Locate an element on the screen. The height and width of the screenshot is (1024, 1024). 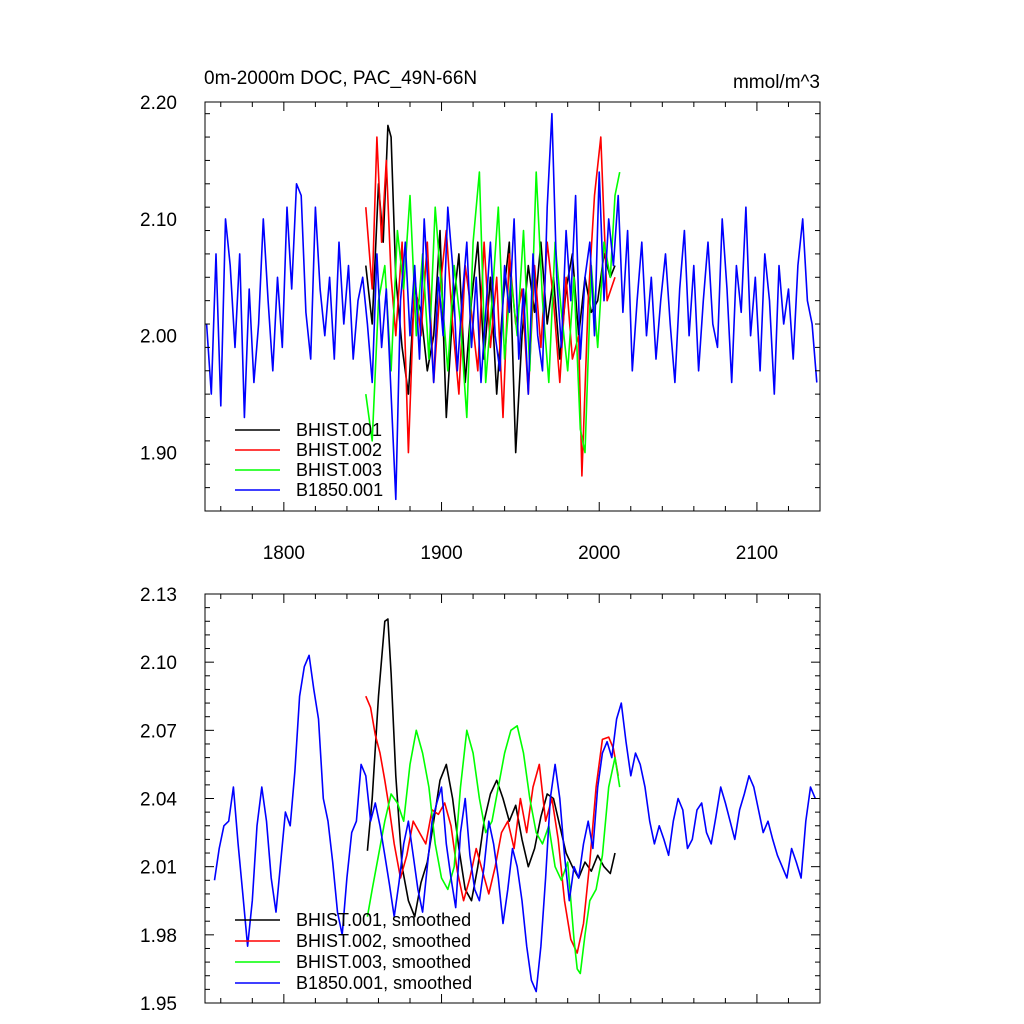
y-tick-label: 2.20 is located at coordinates (158, 103).